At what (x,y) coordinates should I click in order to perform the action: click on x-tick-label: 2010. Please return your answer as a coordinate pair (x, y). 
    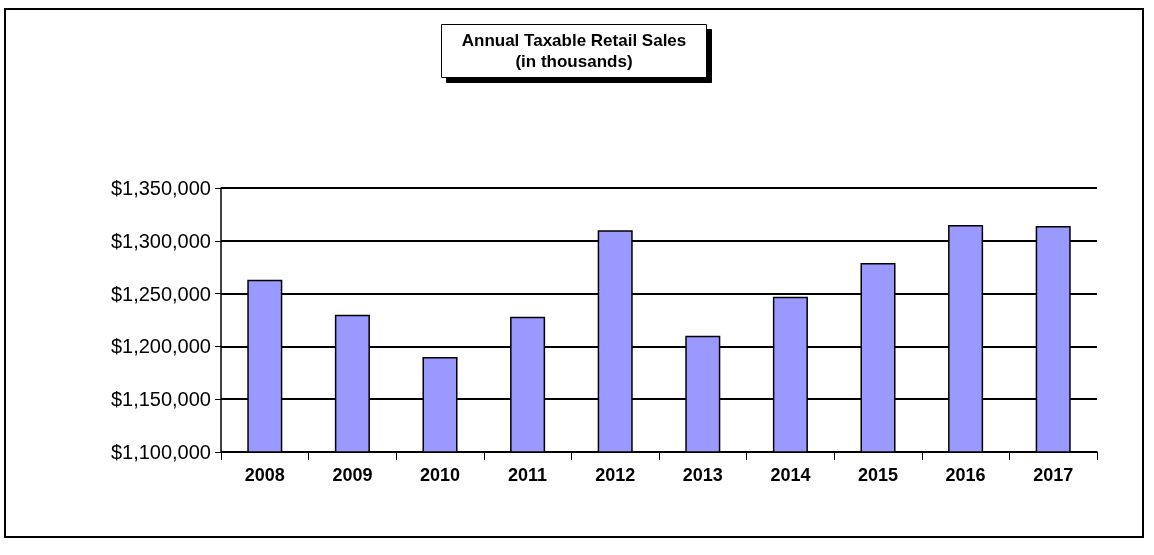
    Looking at the image, I should click on (440, 475).